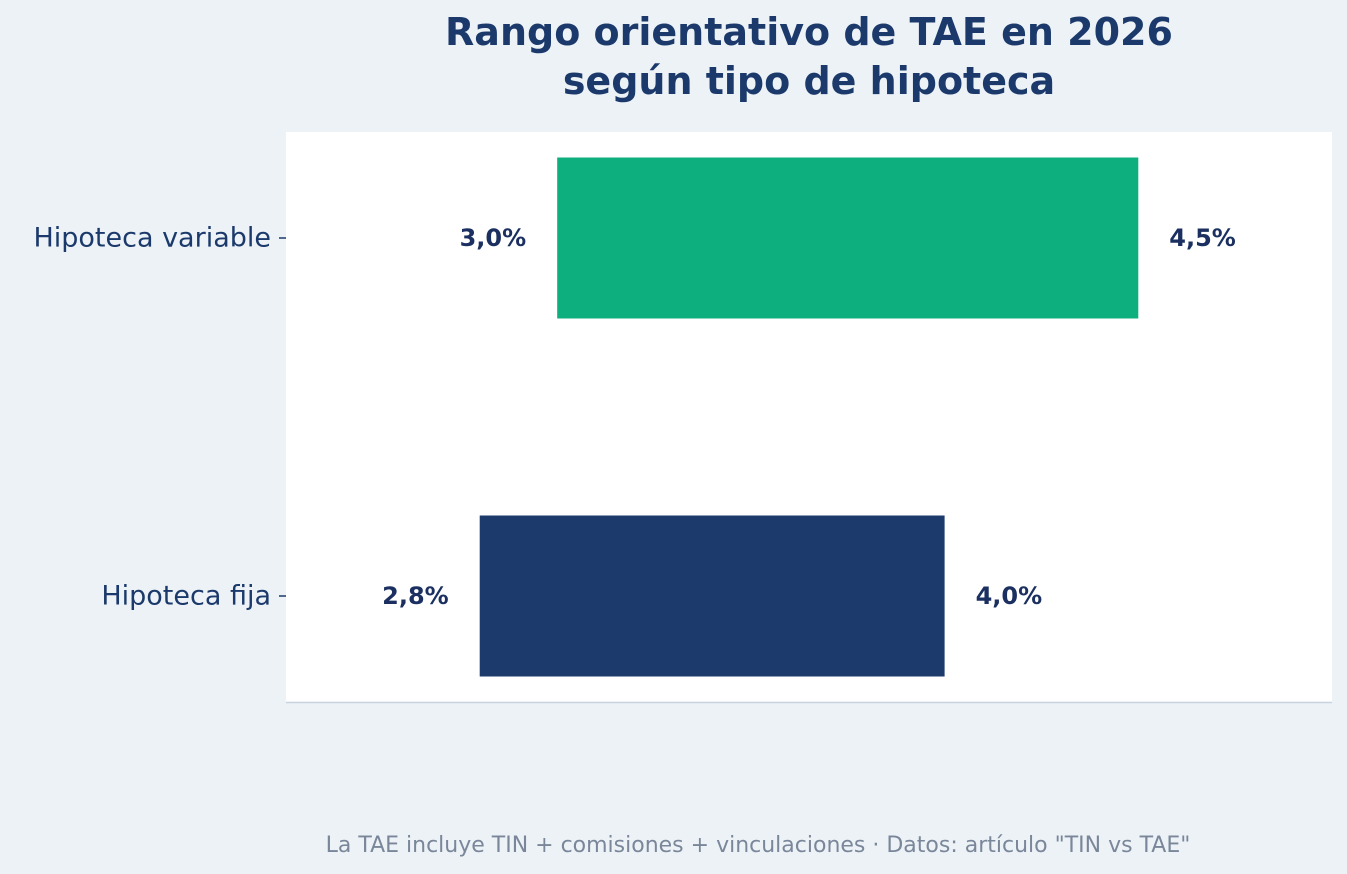  Describe the element at coordinates (186, 596) in the screenshot. I see `y-tick-label-hipoteca-fija: Hipoteca fija` at that location.